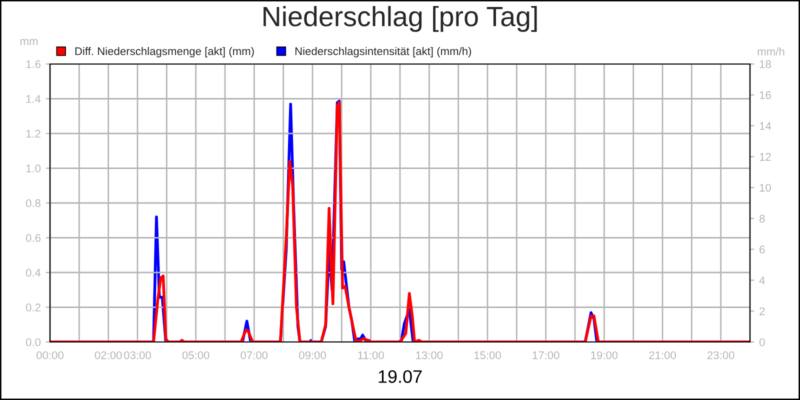 This screenshot has width=800, height=400. Describe the element at coordinates (762, 311) in the screenshot. I see `y2-tick-label: 2` at that location.